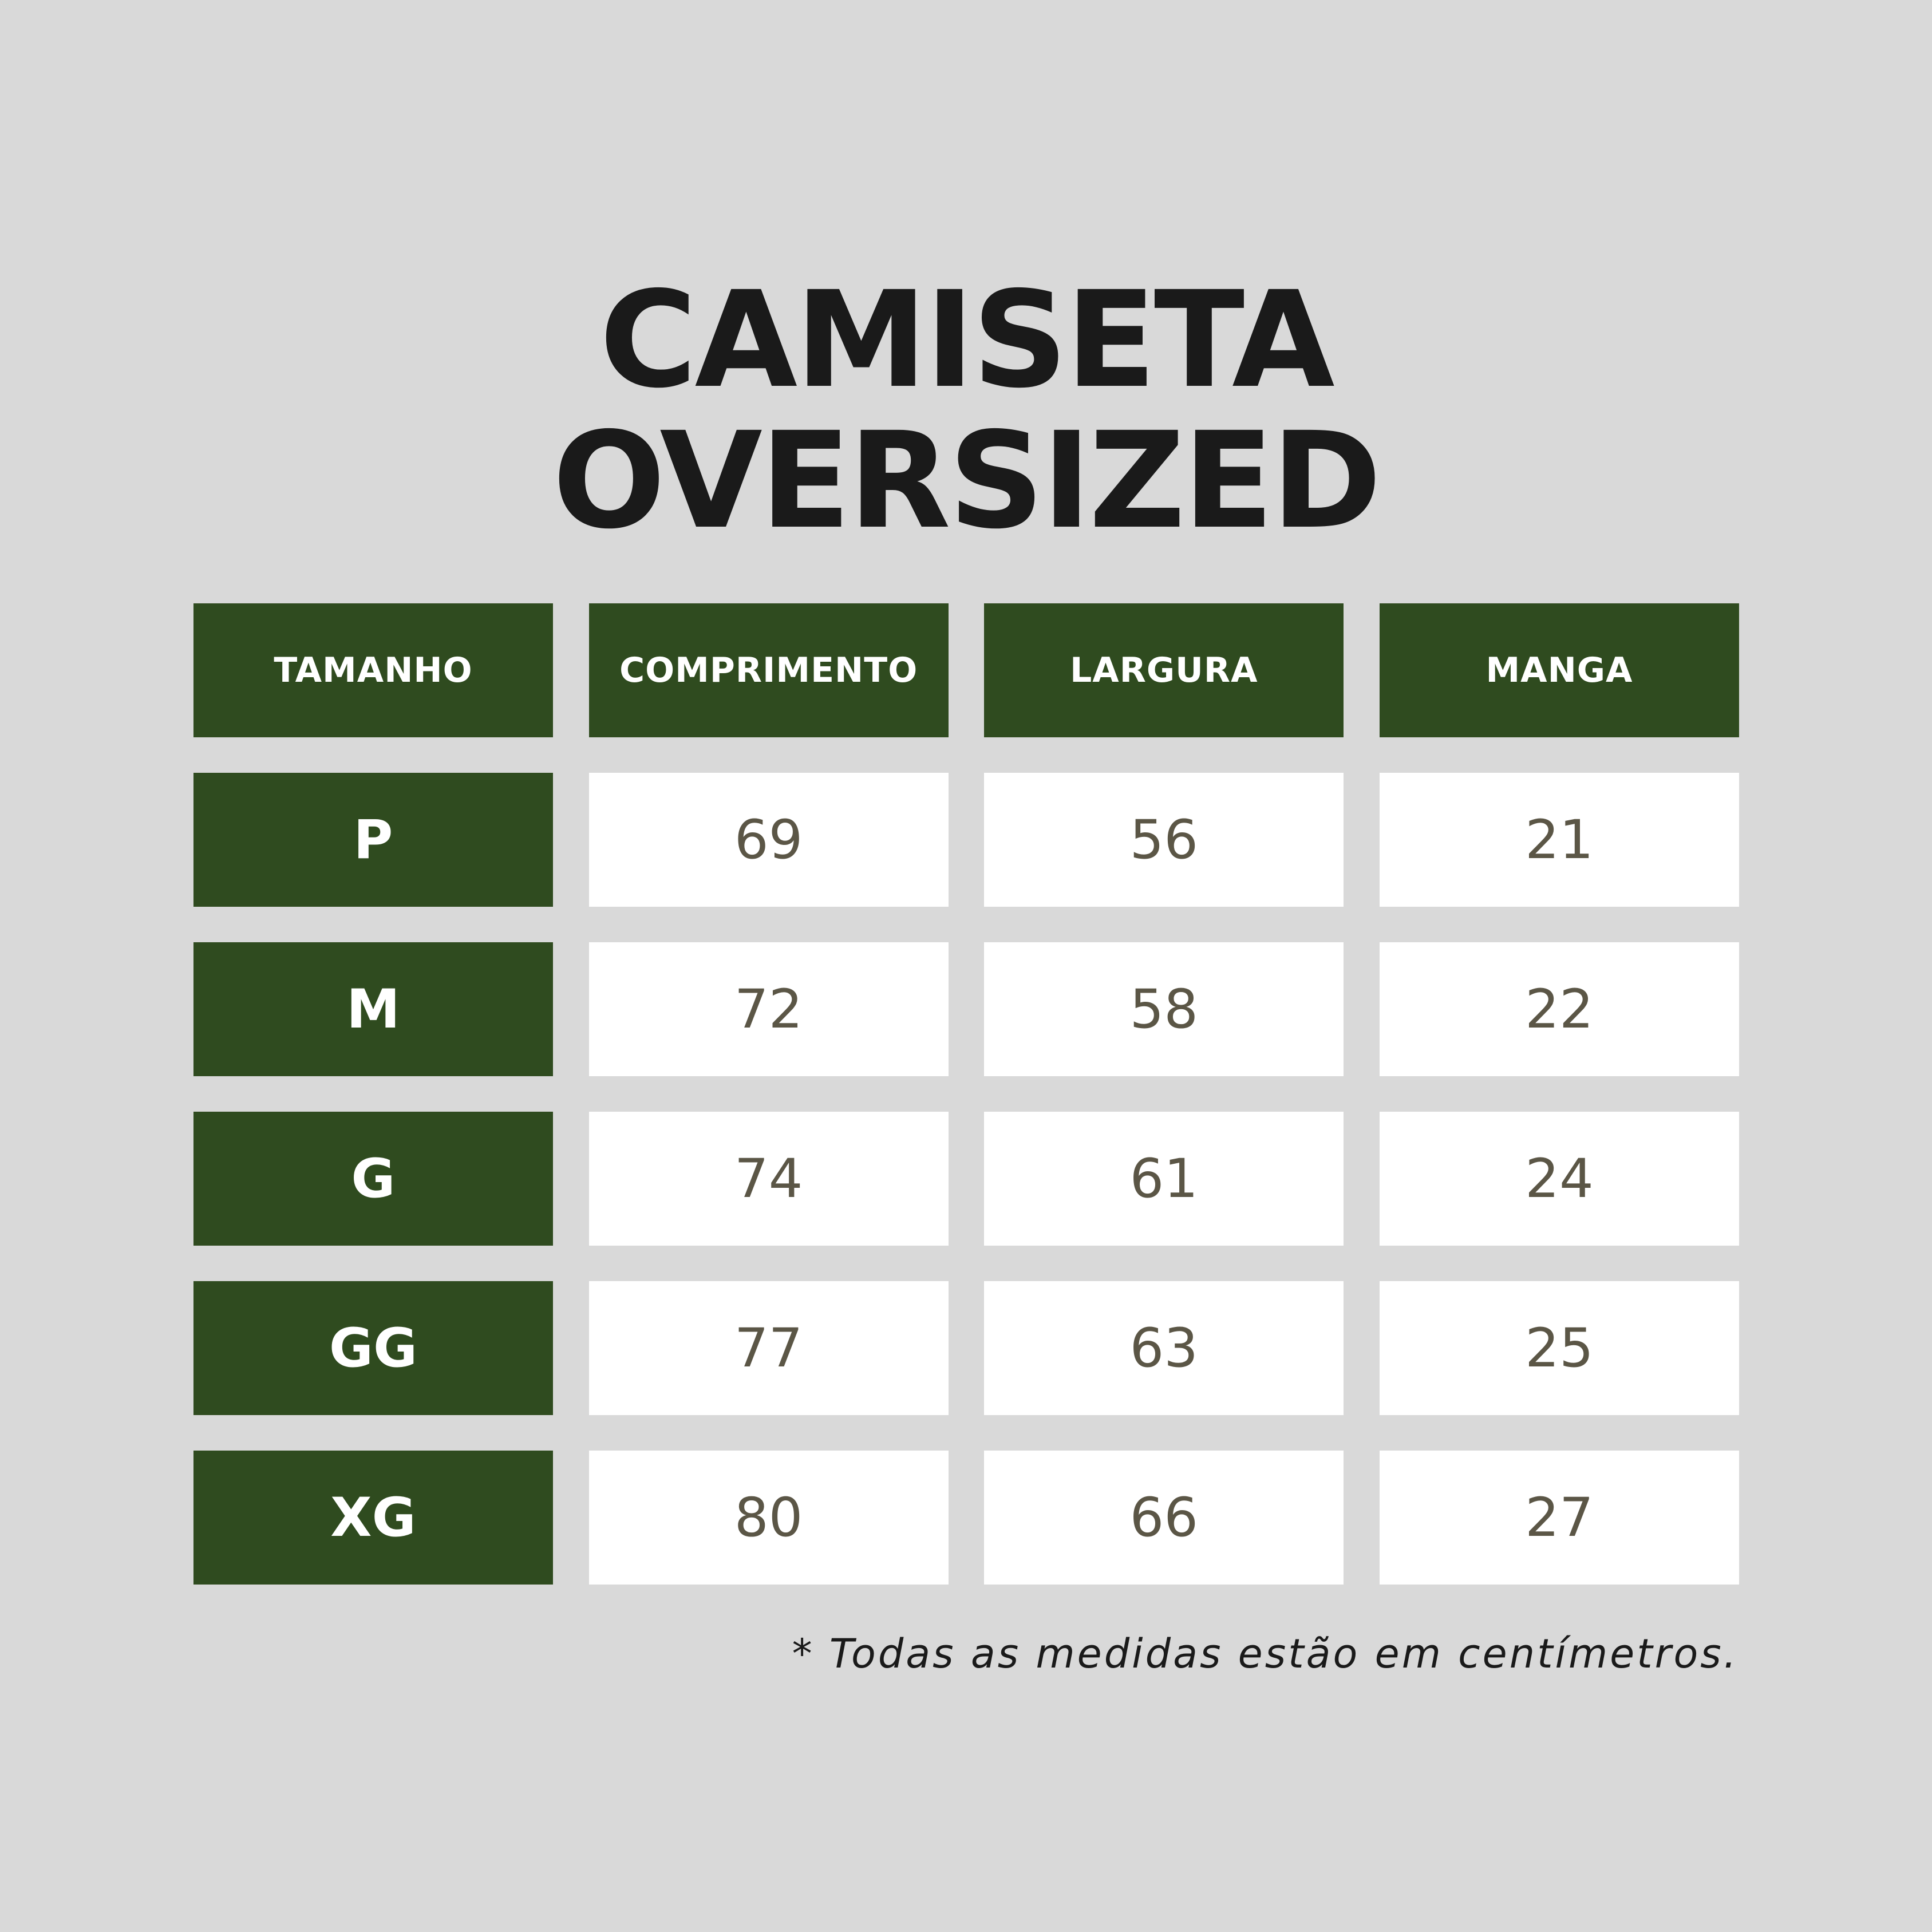 The width and height of the screenshot is (1932, 1932). I want to click on largura-value: 66, so click(1164, 1518).